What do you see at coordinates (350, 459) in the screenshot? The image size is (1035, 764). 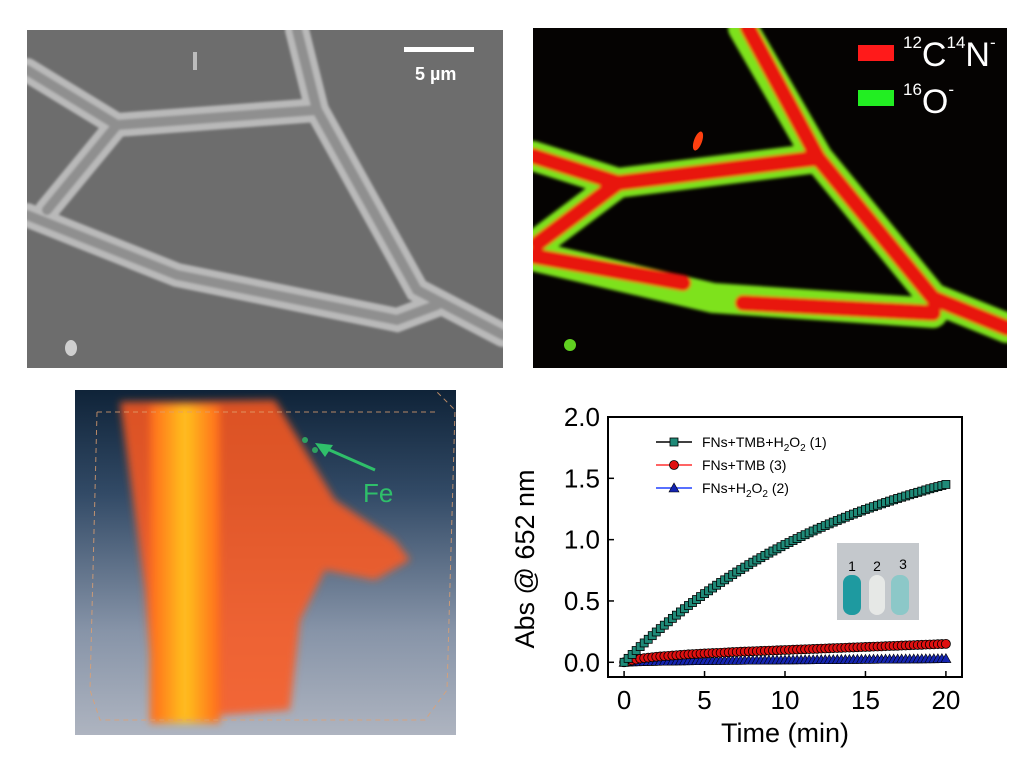 I see `fe-arrow-icon` at bounding box center [350, 459].